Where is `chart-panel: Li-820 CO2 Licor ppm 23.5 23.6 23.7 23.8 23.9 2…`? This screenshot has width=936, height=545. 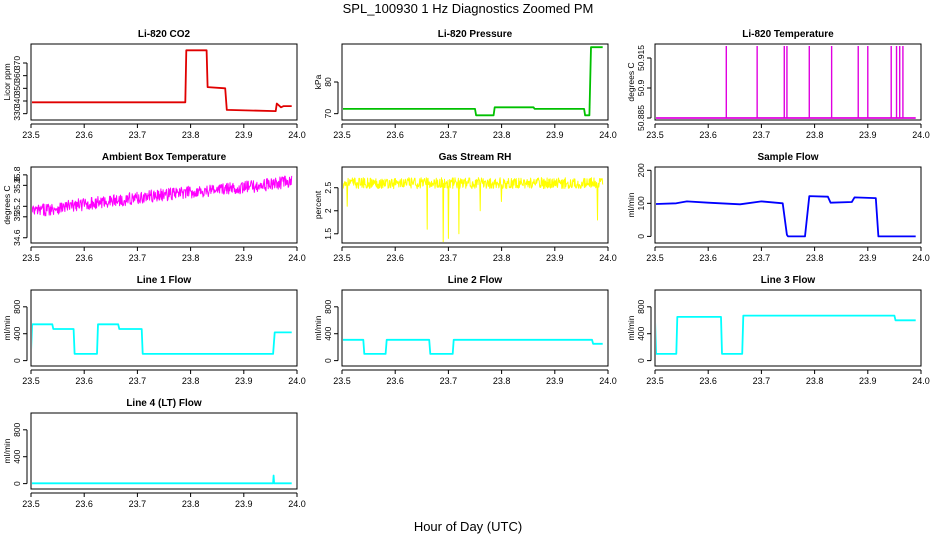 chart-panel: Li-820 CO2 Licor ppm 23.5 23.6 23.7 23.8 23.9 2… is located at coordinates (154, 84).